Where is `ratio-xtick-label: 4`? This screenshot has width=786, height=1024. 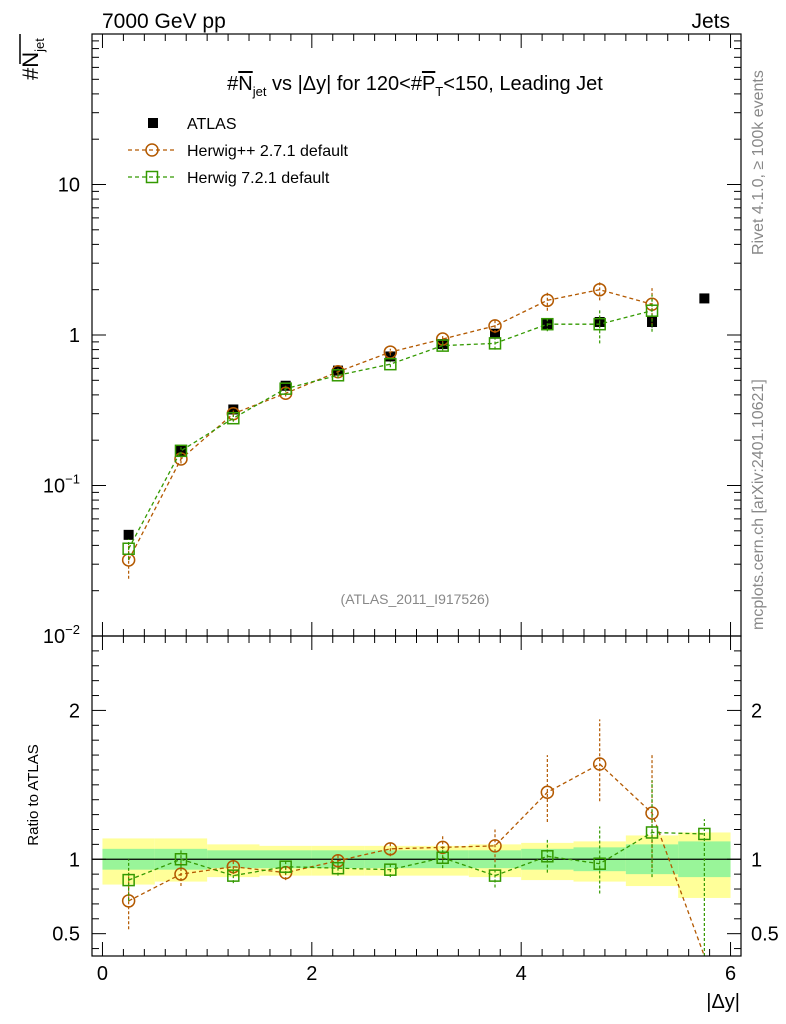
ratio-xtick-label: 4 is located at coordinates (521, 974).